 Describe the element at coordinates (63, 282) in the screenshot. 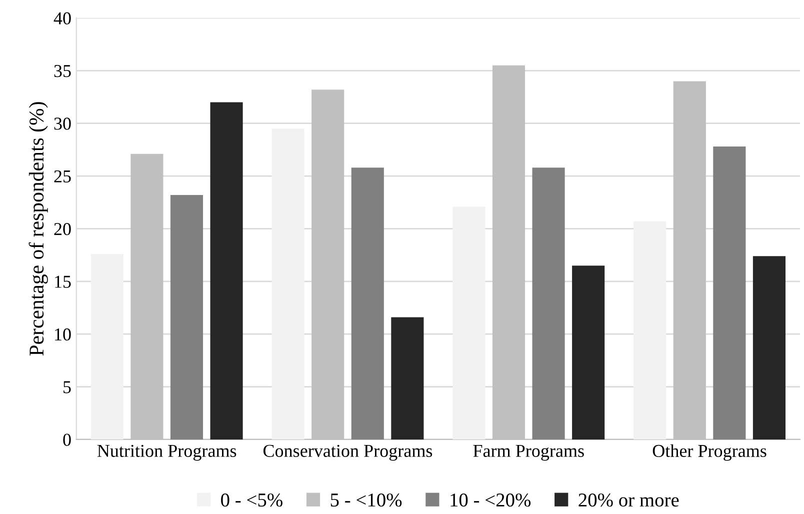

I see `y-tick-label: 15` at that location.